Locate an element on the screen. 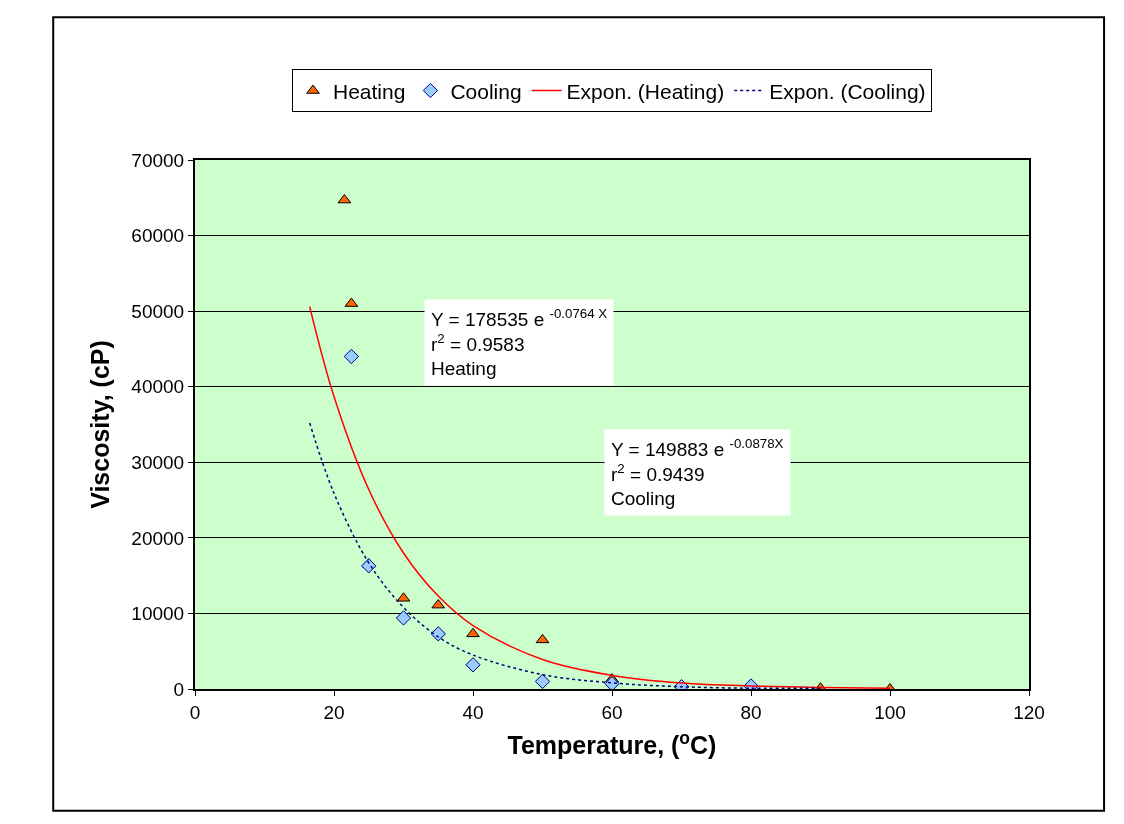  x-tick-label: 80 is located at coordinates (751, 712).